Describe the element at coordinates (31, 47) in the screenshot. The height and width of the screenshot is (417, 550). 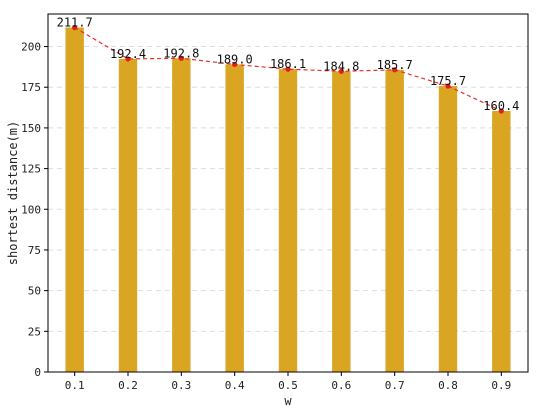
I see `y-tick-label: 200` at that location.